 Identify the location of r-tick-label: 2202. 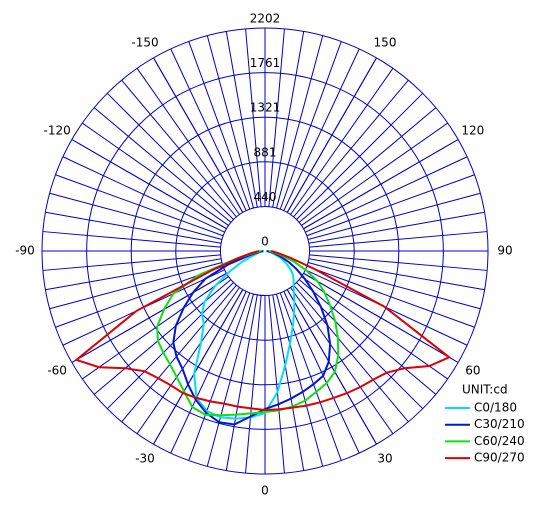
(265, 19).